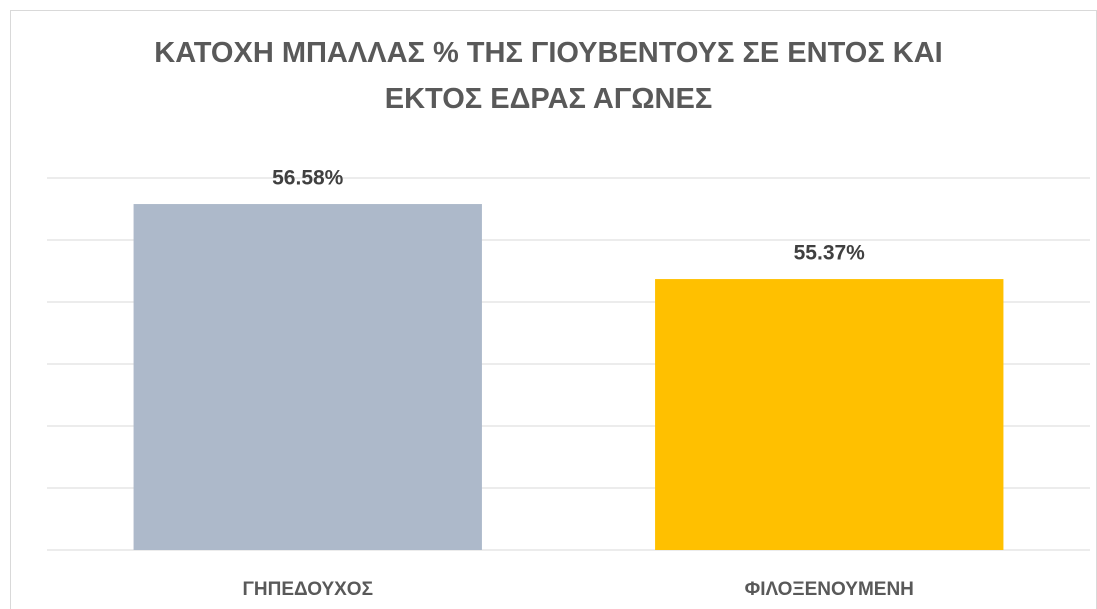 The height and width of the screenshot is (609, 1097). What do you see at coordinates (308, 589) in the screenshot?
I see `x-tick-label: ΓΗΠΕΔΟΥΧΟΣ` at bounding box center [308, 589].